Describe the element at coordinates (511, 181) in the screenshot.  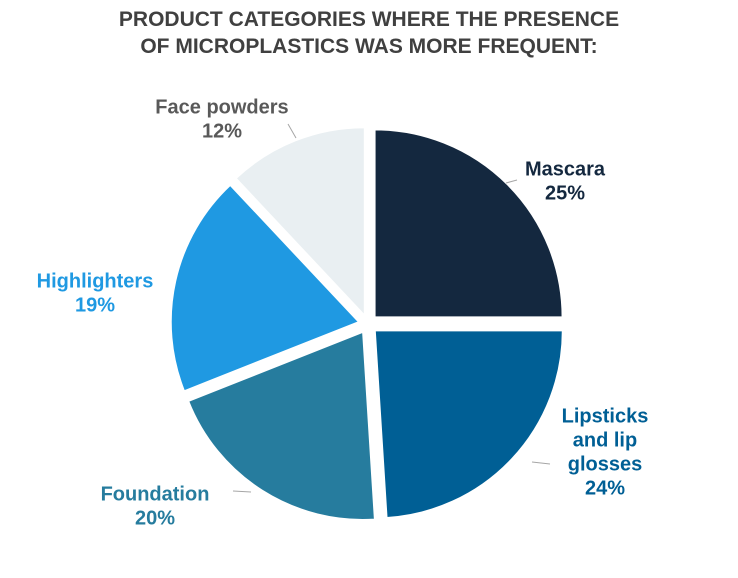
I see `leader-line-mascara` at that location.